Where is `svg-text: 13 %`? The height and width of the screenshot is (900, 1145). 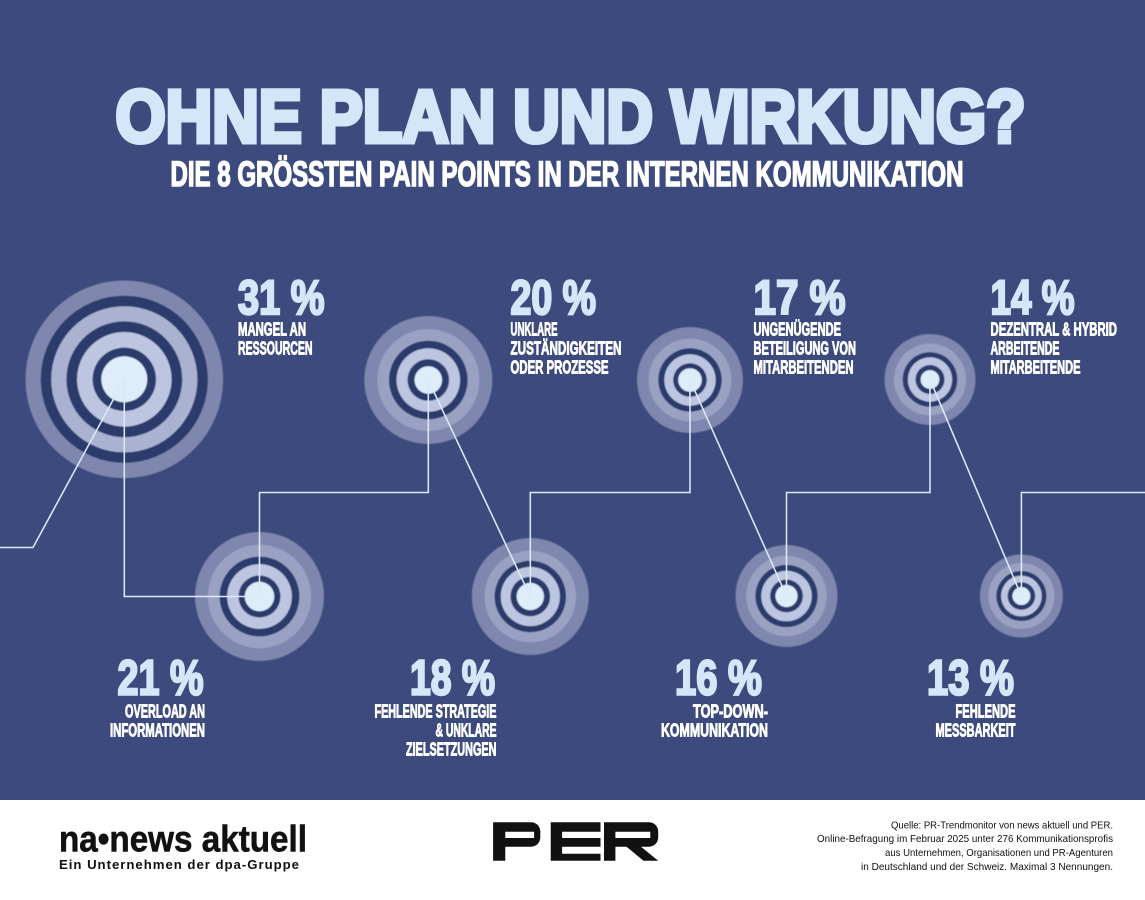 svg-text: 13 % is located at coordinates (970, 679).